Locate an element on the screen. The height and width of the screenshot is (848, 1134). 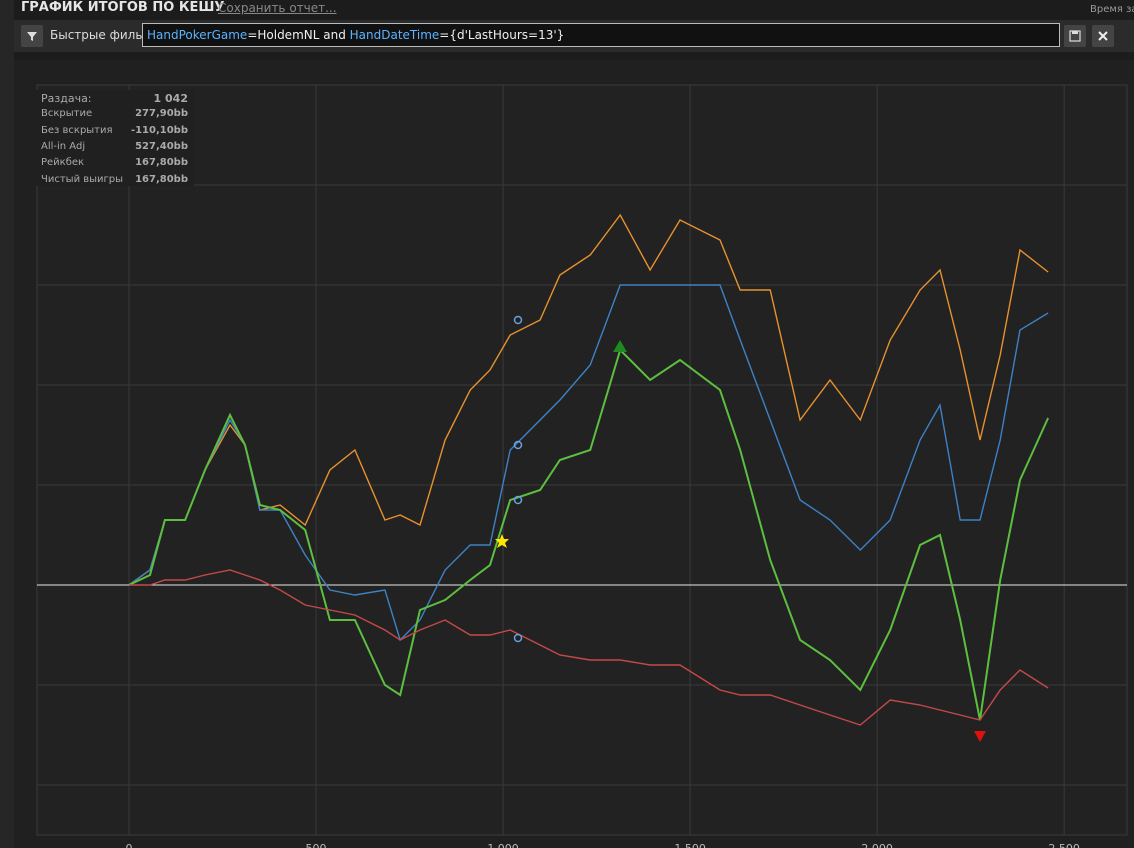
stat-label: Вскрытие is located at coordinates (67, 114).